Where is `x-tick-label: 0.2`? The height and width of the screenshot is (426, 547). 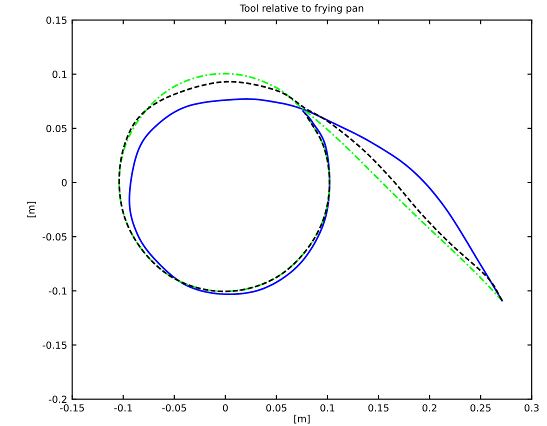 x-tick-label: 0.2 is located at coordinates (429, 408).